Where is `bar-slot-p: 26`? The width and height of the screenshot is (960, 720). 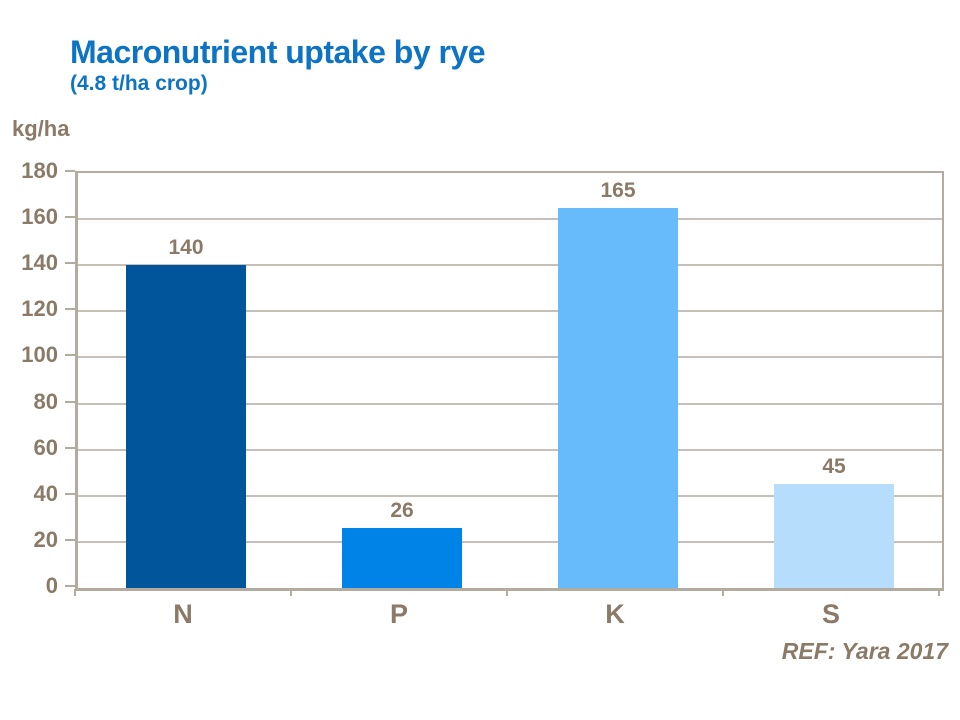 bar-slot-p: 26 is located at coordinates (402, 380).